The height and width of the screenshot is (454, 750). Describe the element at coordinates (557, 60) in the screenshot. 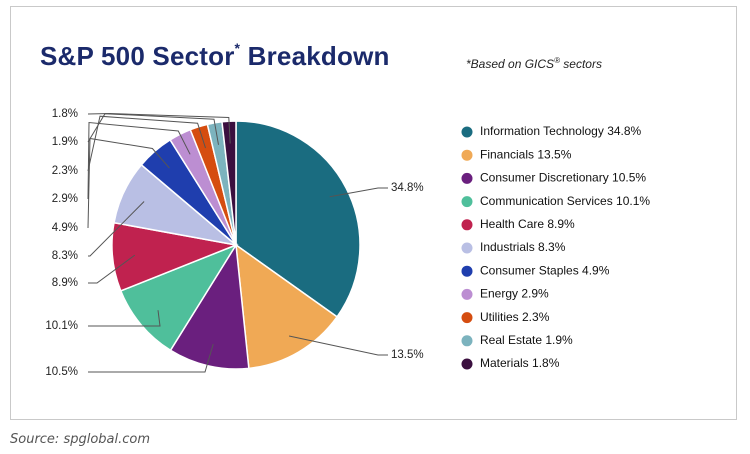

I see `subtitle-registered: ®` at that location.